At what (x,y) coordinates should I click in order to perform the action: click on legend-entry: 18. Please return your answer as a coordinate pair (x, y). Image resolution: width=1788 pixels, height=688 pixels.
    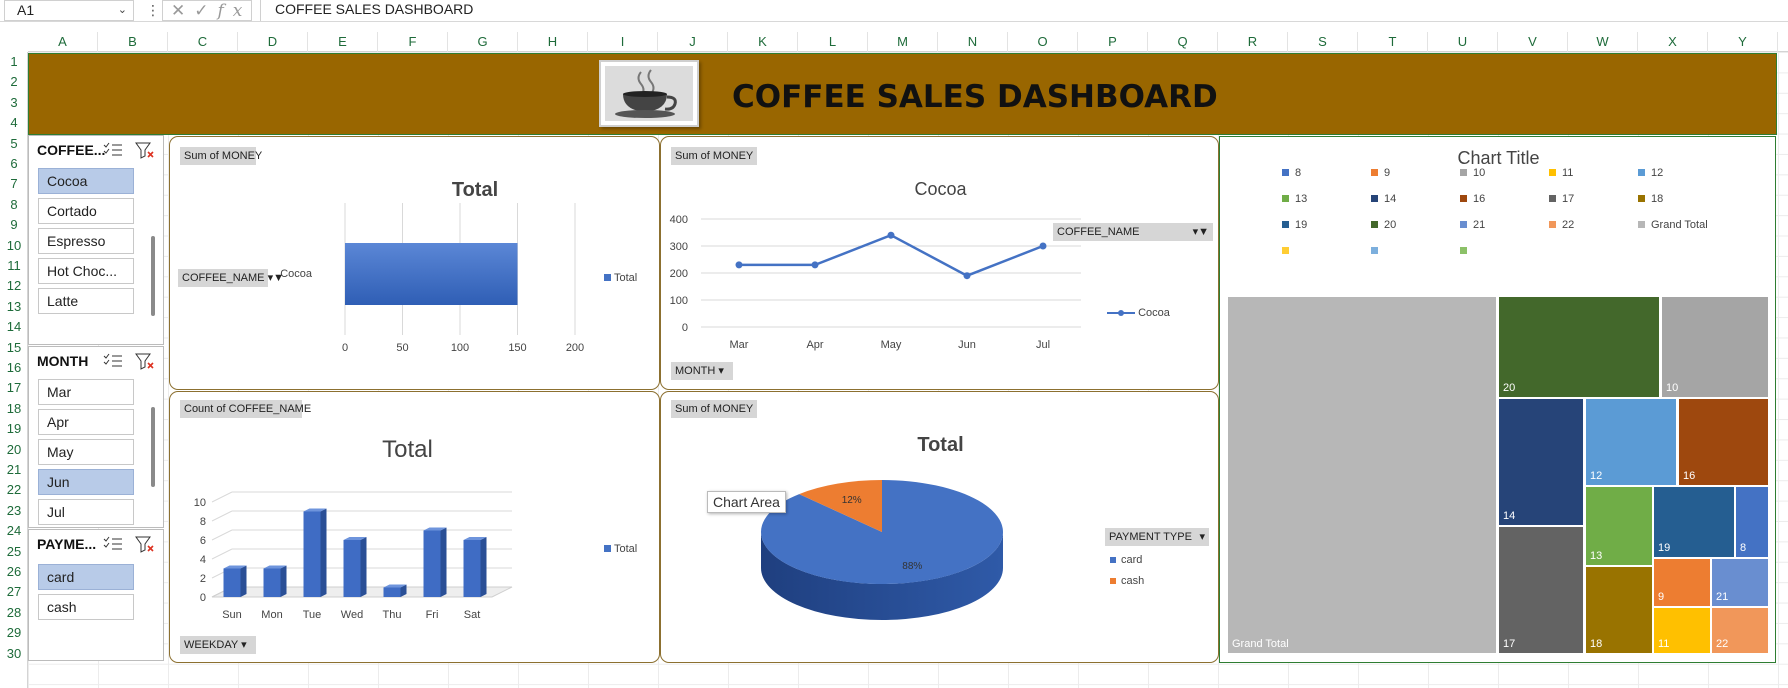
    Looking at the image, I should click on (1650, 199).